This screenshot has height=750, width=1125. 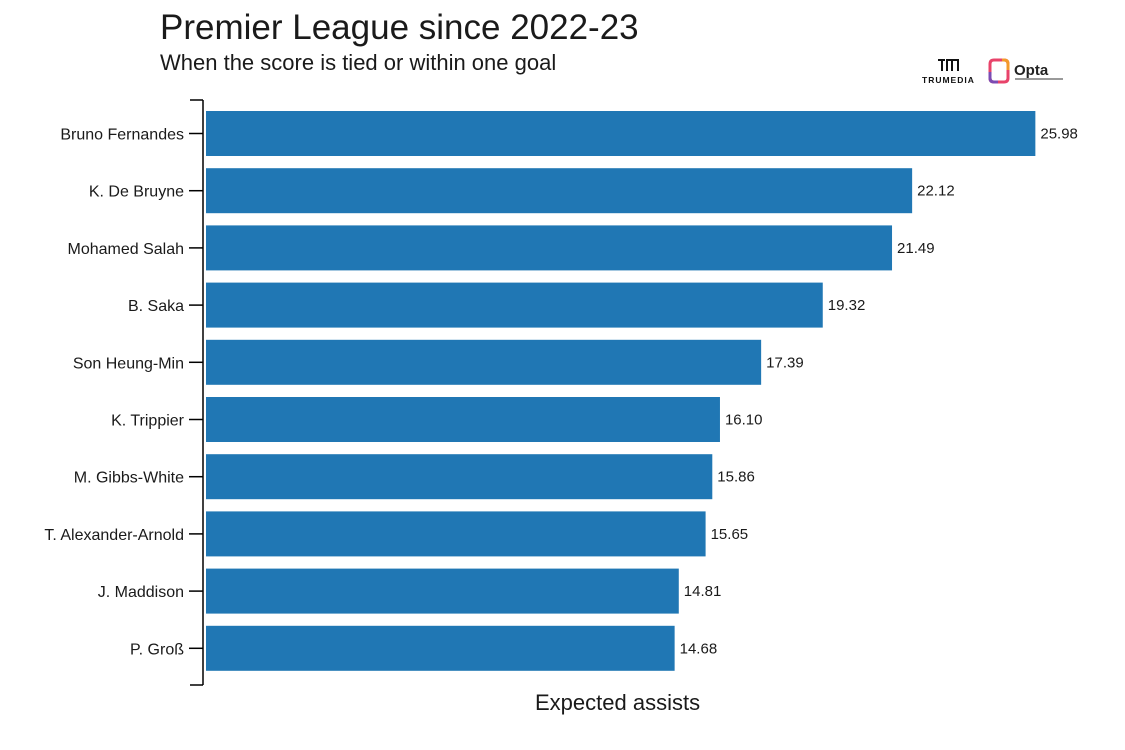 I want to click on value-label: 17.39, so click(x=785, y=362).